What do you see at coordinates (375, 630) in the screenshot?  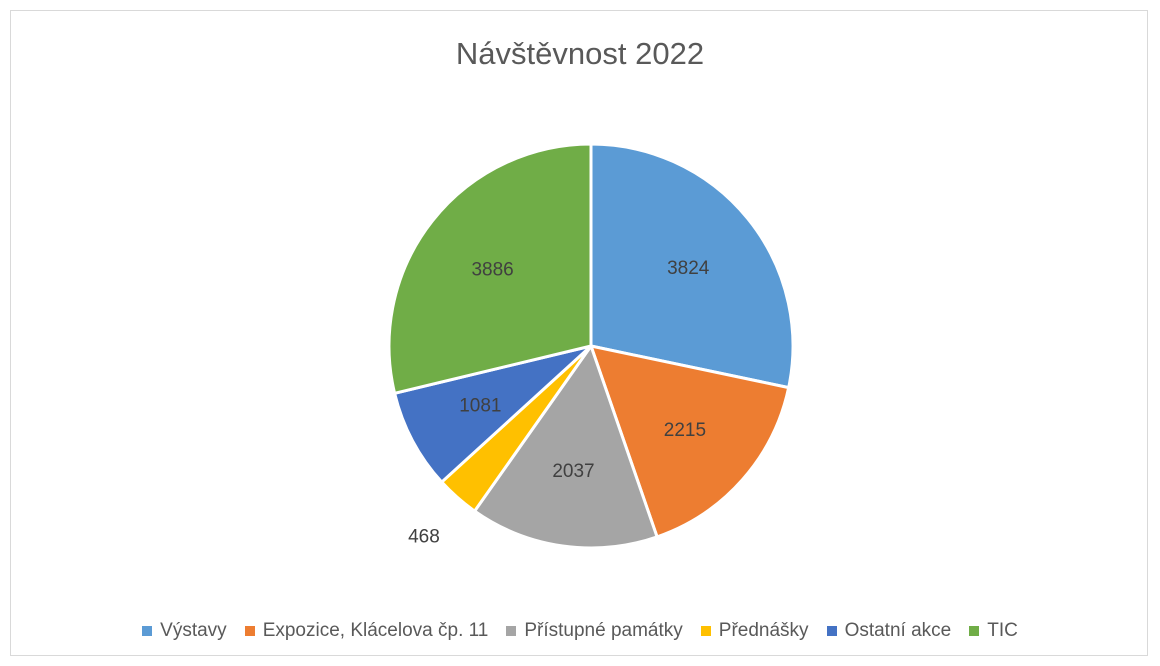 I see `legend-label: Expozice, Klácelova čp. 11` at bounding box center [375, 630].